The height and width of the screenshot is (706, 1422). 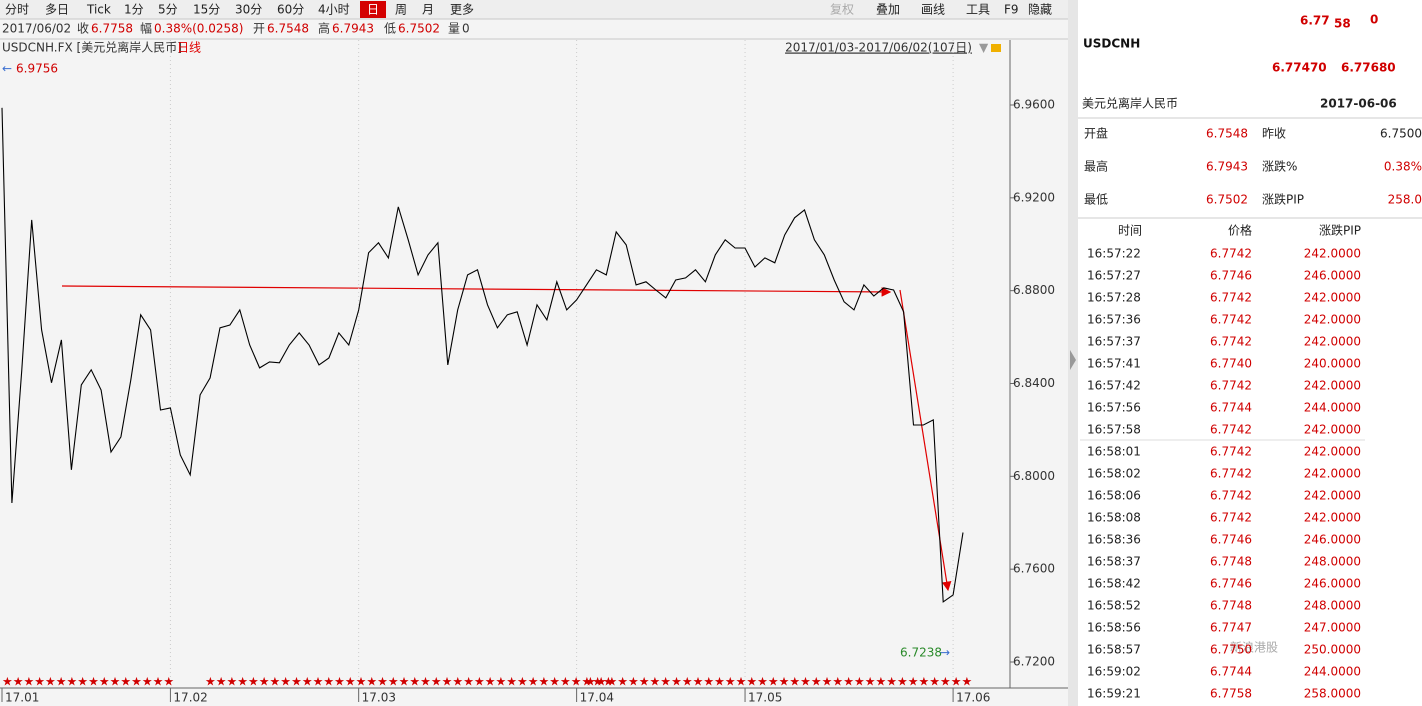 I want to click on max-arrow: ←, so click(x=7, y=68).